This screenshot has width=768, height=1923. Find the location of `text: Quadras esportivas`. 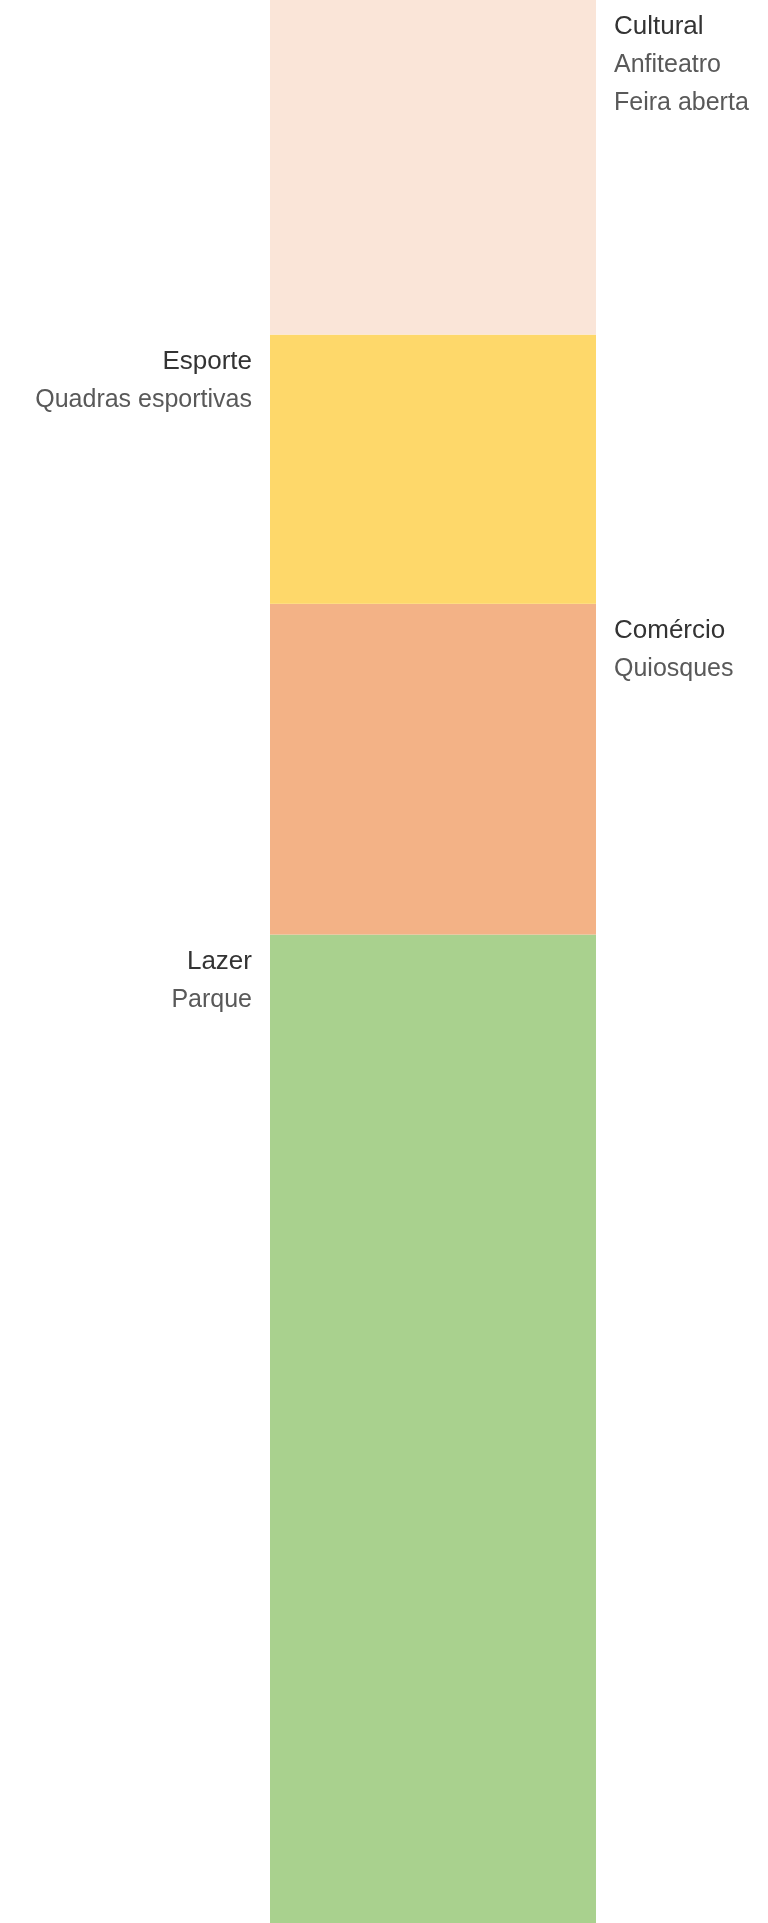

text: Quadras esportivas is located at coordinates (143, 397).